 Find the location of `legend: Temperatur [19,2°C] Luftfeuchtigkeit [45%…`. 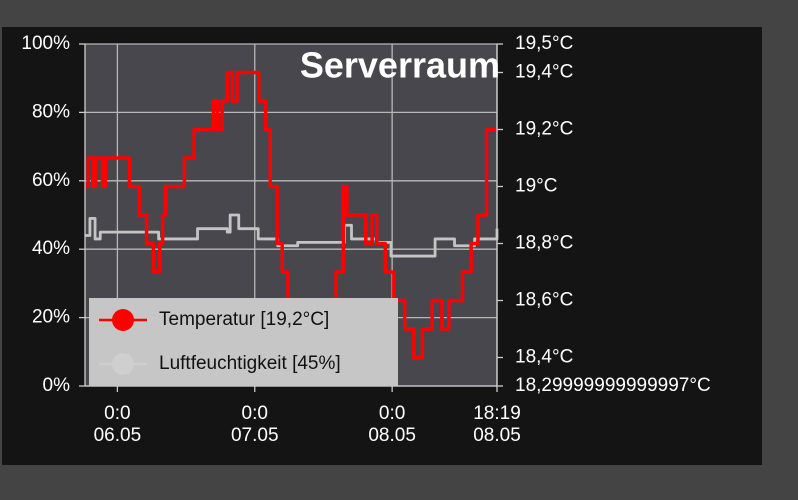

legend: Temperatur [19,2°C] Luftfeuchtigkeit [45%… is located at coordinates (243, 342).